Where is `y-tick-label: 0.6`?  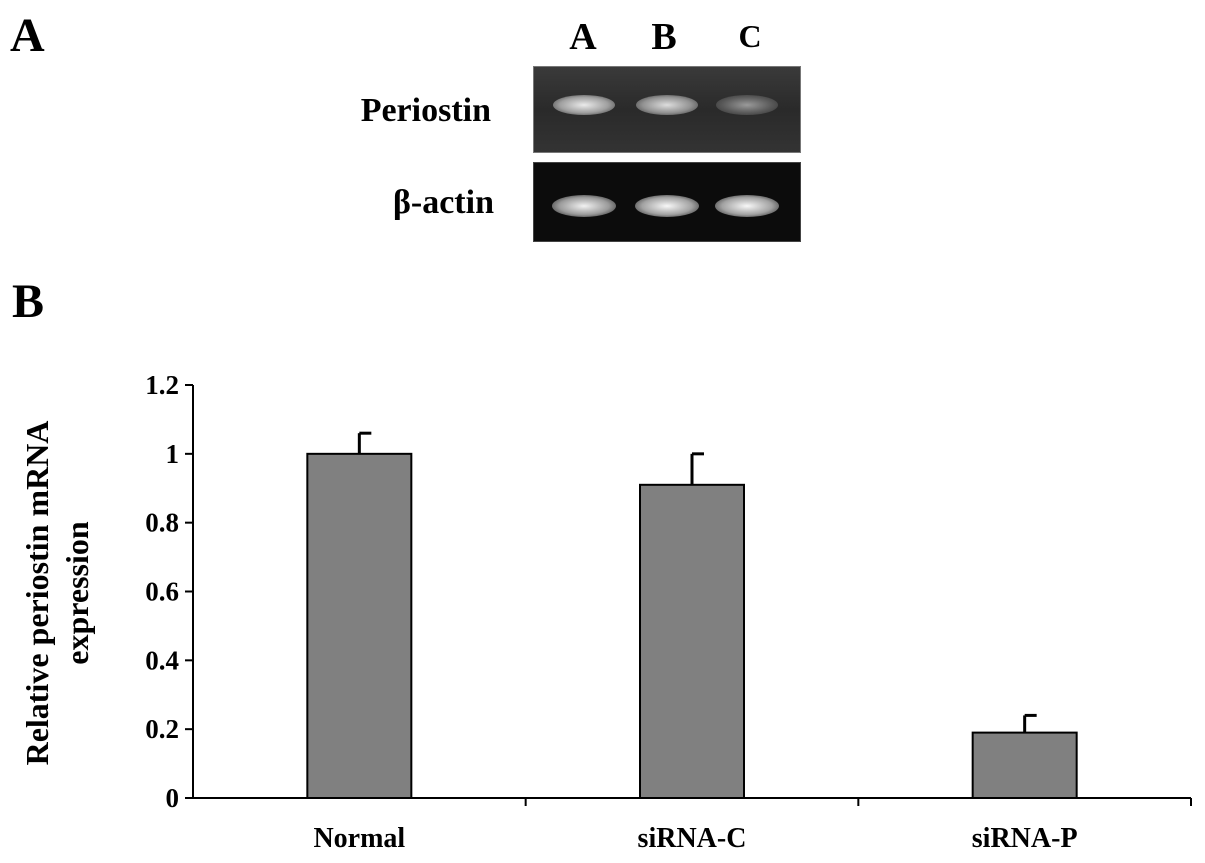 y-tick-label: 0.6 is located at coordinates (162, 592).